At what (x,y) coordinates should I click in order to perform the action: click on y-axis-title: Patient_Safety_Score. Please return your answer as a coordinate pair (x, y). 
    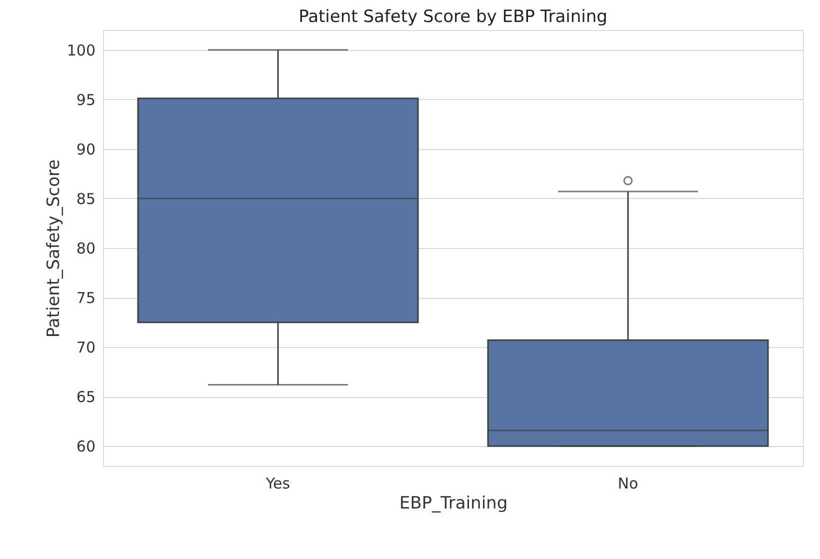
    Looking at the image, I should click on (54, 248).